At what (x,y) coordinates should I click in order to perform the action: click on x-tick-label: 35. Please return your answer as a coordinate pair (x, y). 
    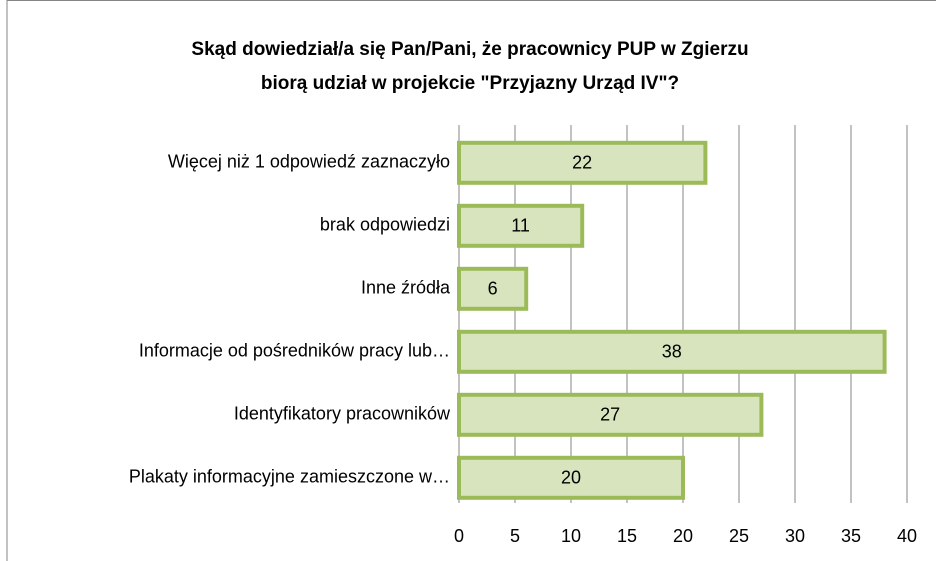
    Looking at the image, I should click on (851, 536).